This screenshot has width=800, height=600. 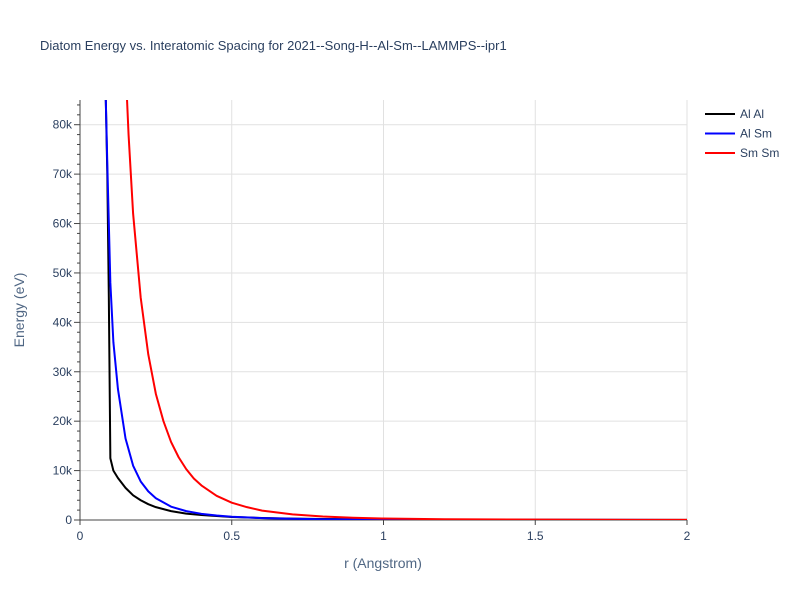 I want to click on y-tick-label: 40k, so click(x=63, y=322).